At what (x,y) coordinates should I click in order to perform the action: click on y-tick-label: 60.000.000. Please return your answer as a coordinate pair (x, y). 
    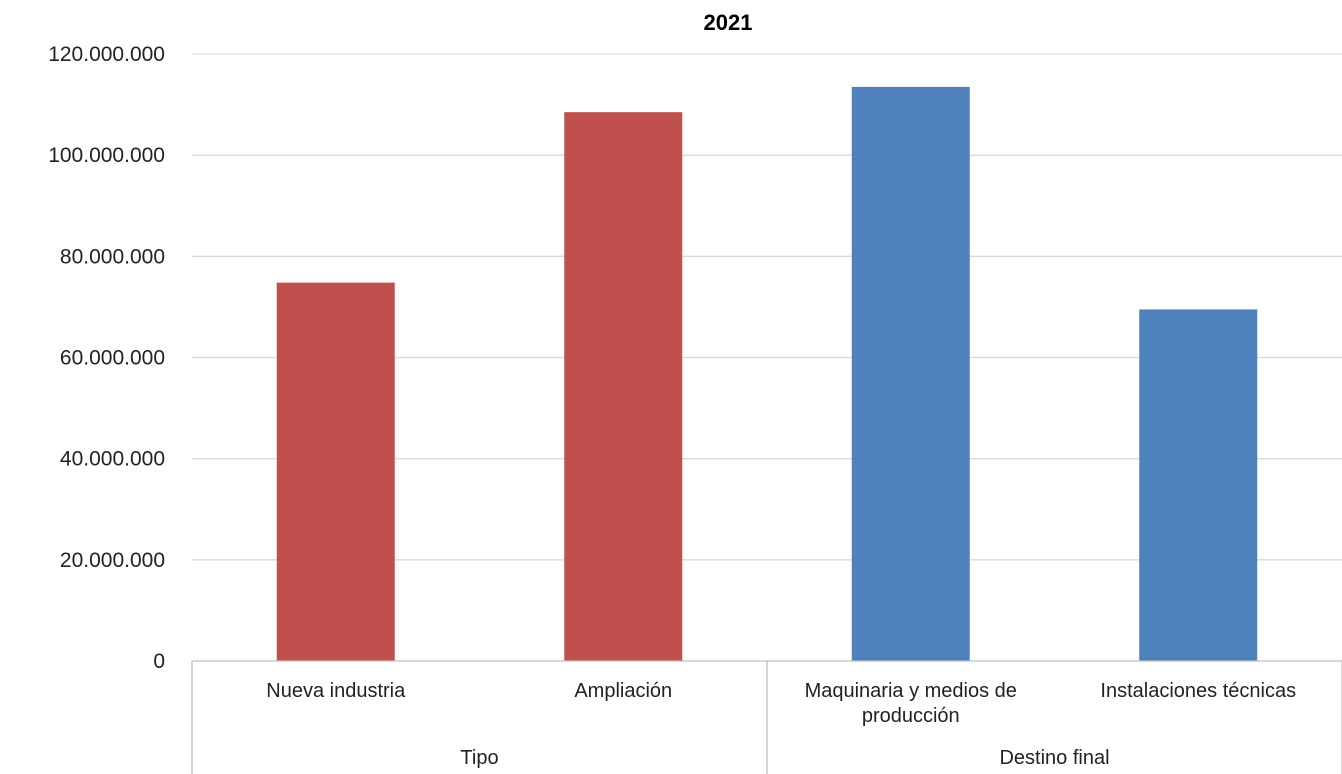
    Looking at the image, I should click on (112, 358).